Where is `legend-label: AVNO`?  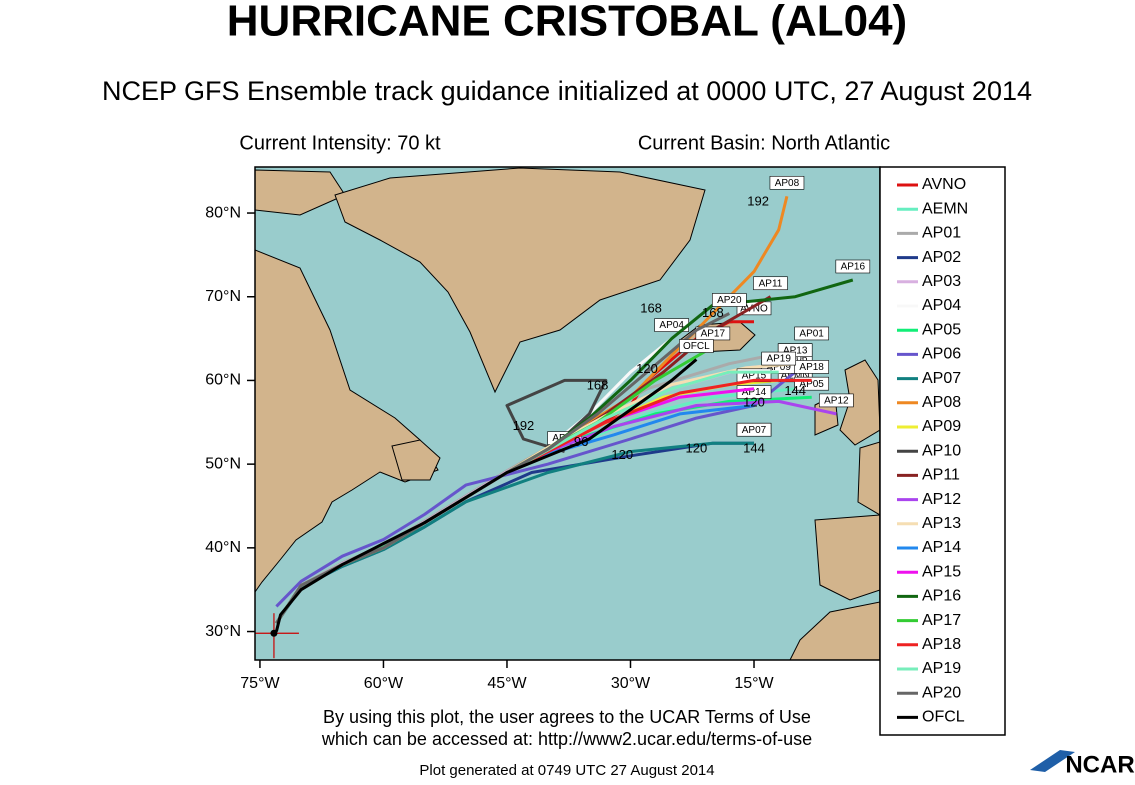
legend-label: AVNO is located at coordinates (944, 184).